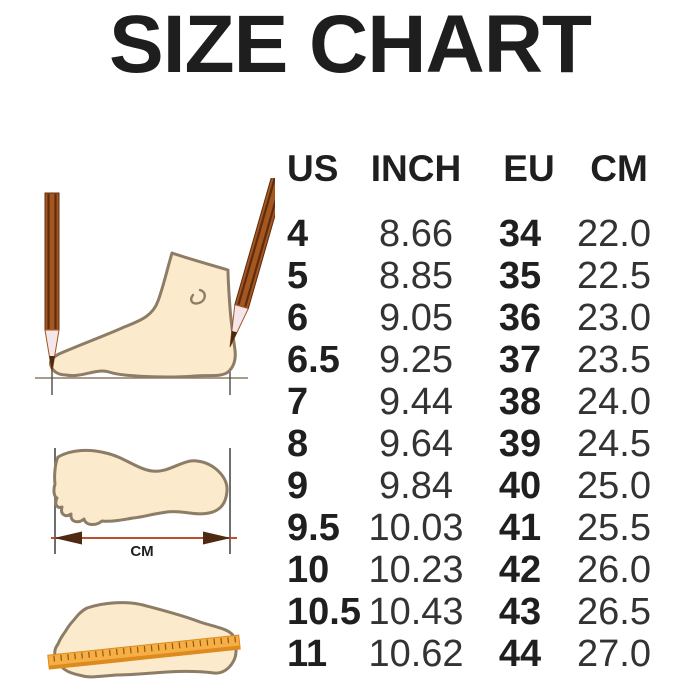 The width and height of the screenshot is (700, 700). Describe the element at coordinates (520, 234) in the screenshot. I see `cell-eu: 34` at that location.